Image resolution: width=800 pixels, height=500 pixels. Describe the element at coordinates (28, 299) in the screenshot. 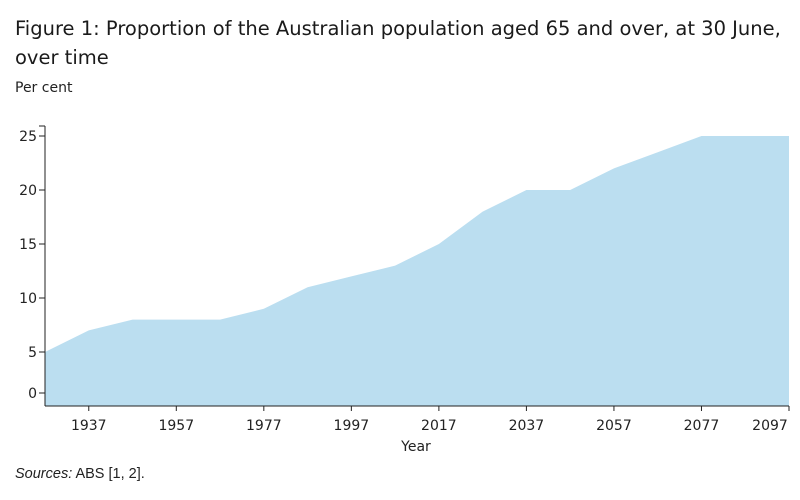

I see `y-tick-label: 10` at that location.